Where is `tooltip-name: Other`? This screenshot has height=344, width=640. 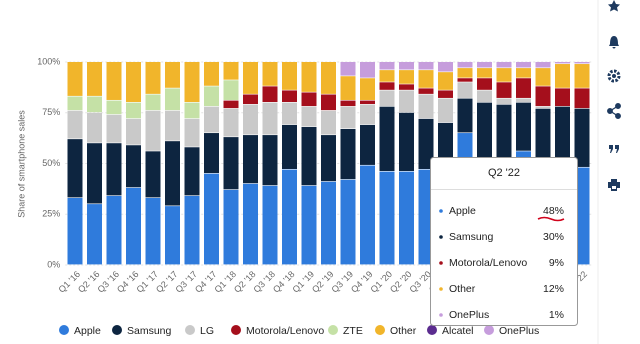 tooltip-name: Other is located at coordinates (462, 289).